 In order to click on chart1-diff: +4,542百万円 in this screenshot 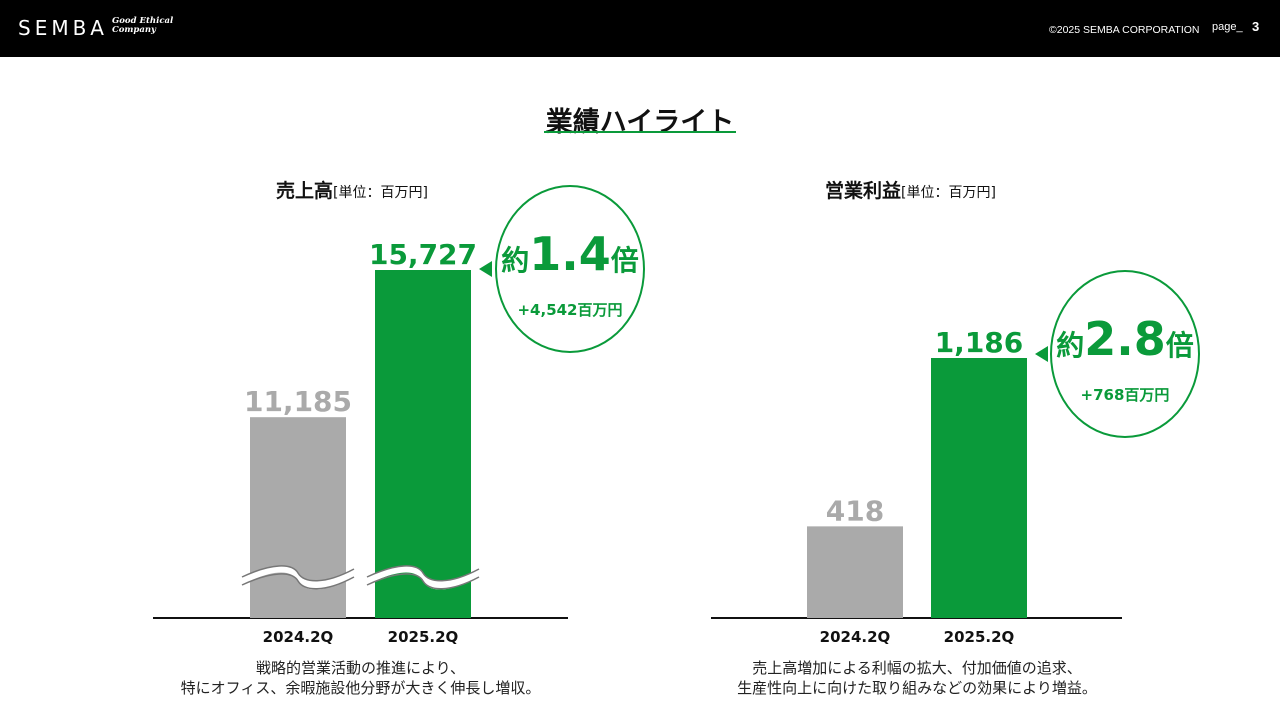, I will do `click(570, 310)`.